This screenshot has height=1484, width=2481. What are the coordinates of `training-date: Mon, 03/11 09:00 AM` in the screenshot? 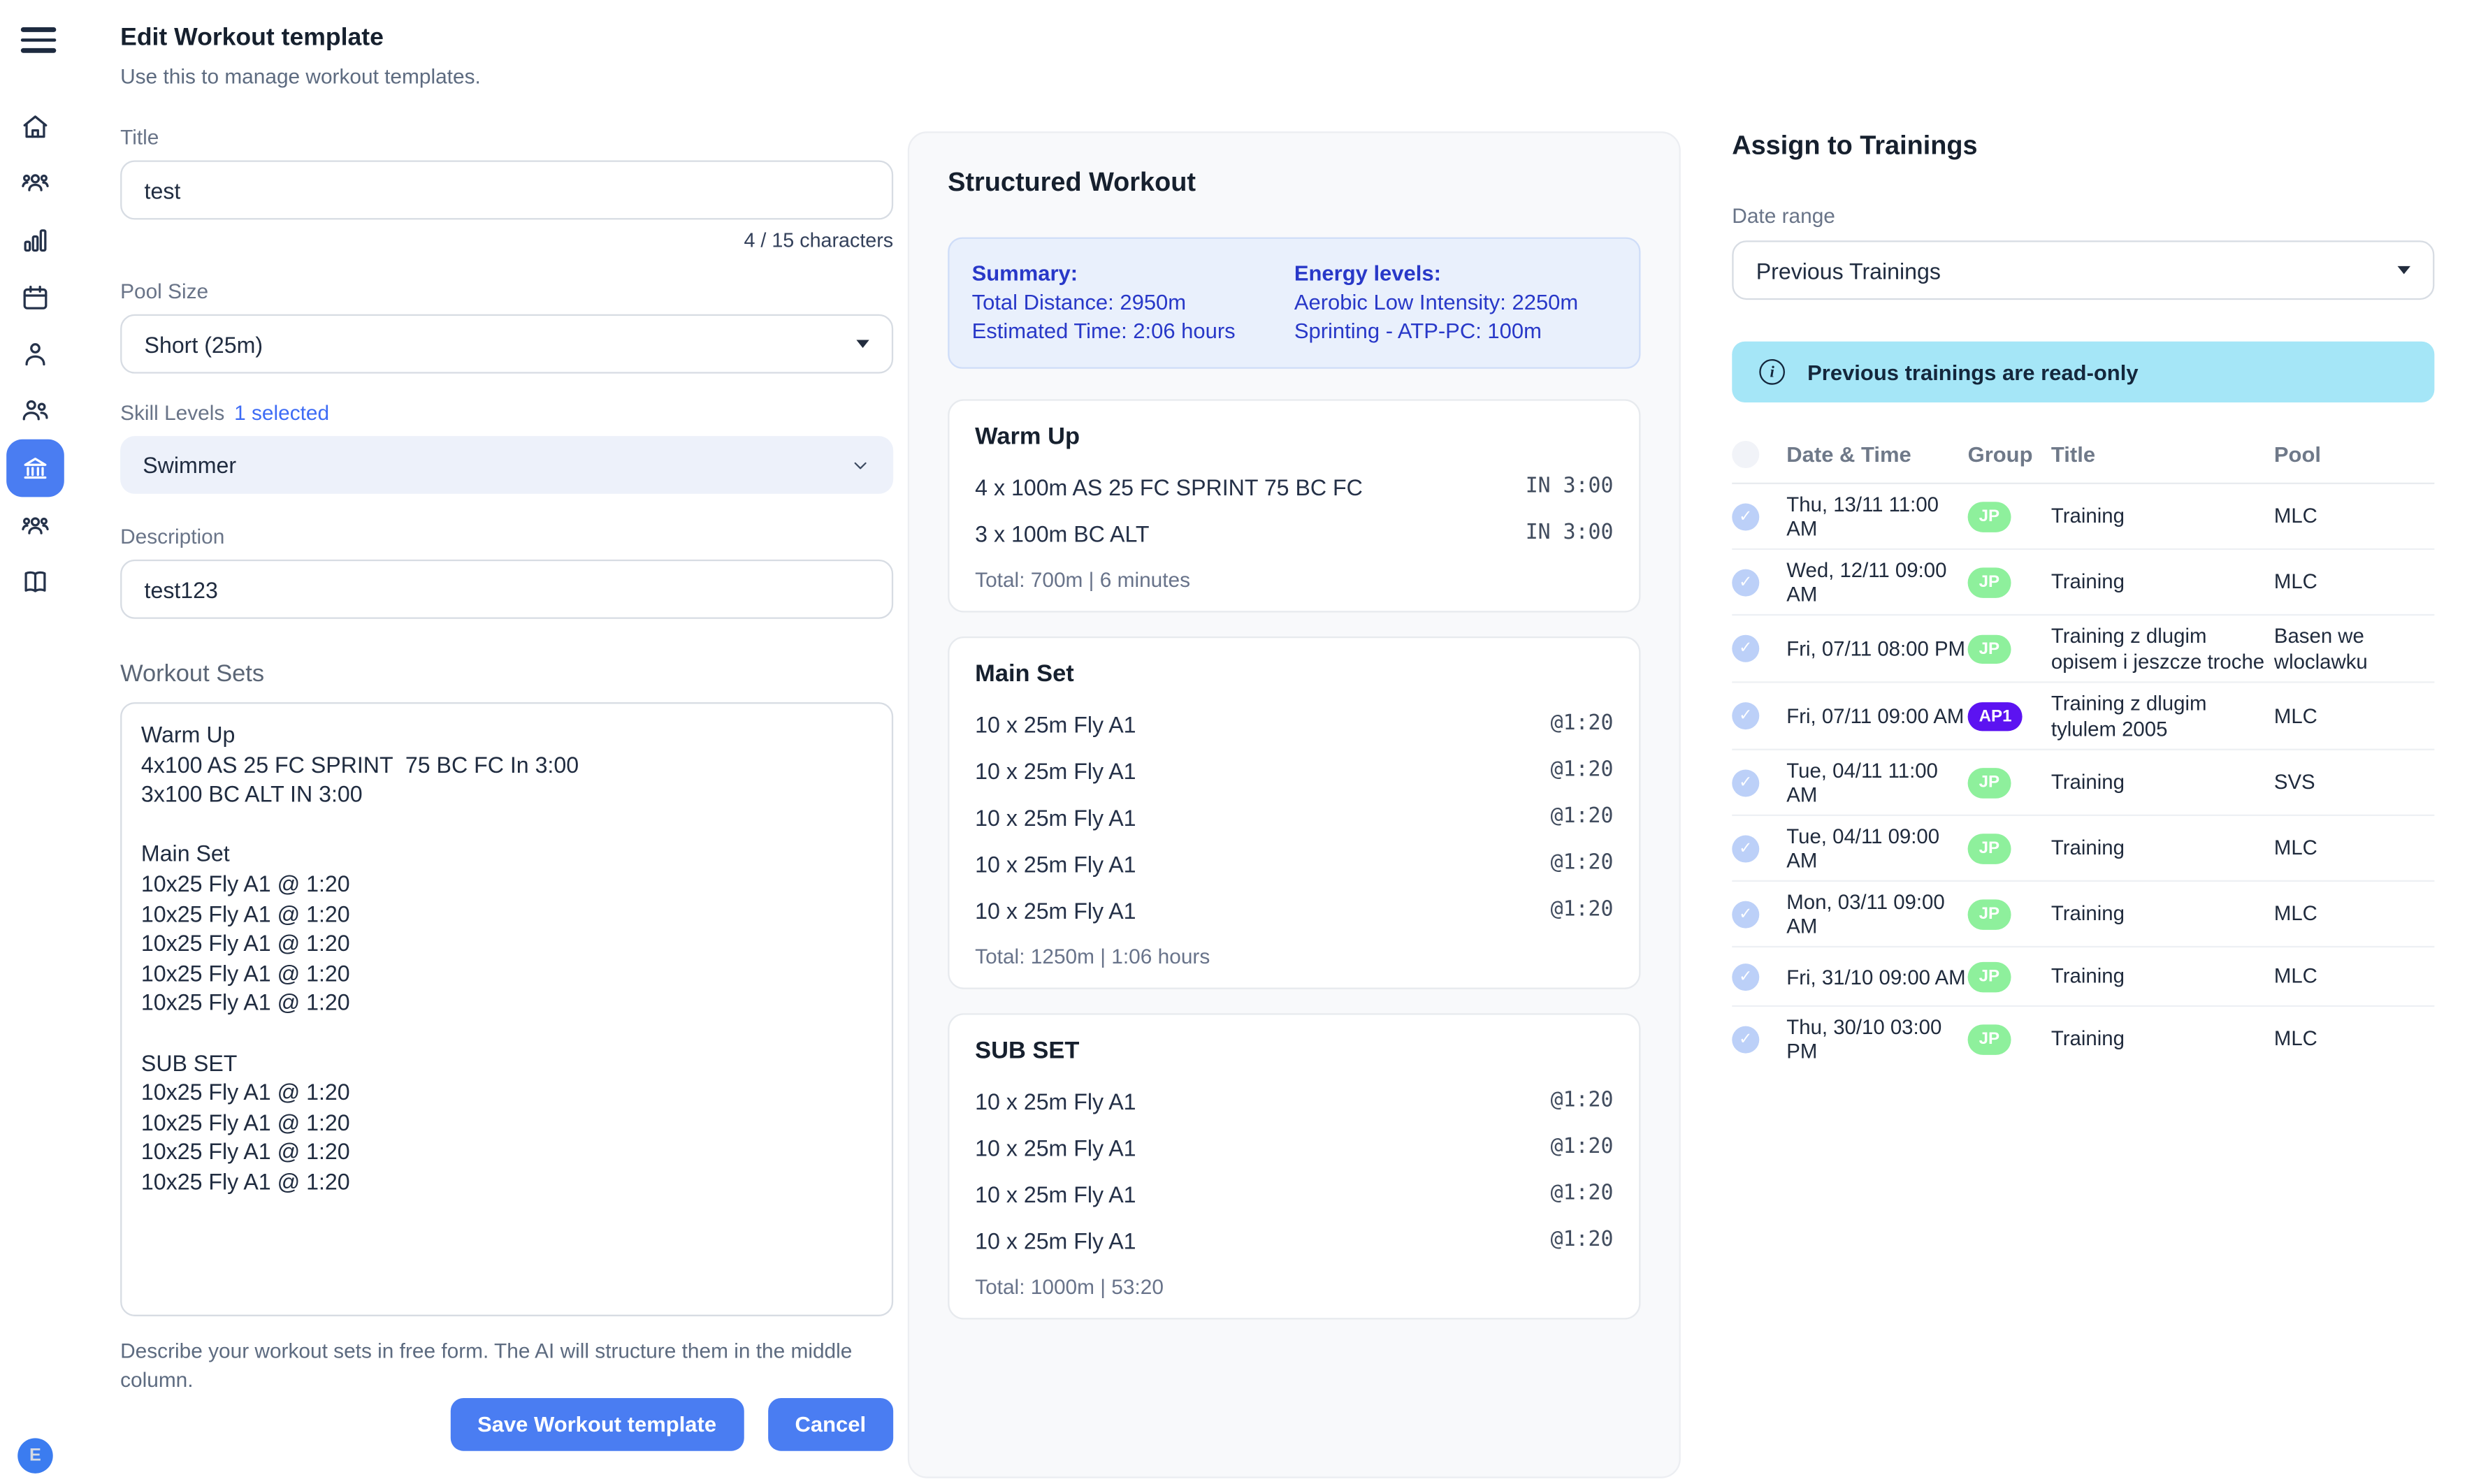 It's located at (1865, 913).